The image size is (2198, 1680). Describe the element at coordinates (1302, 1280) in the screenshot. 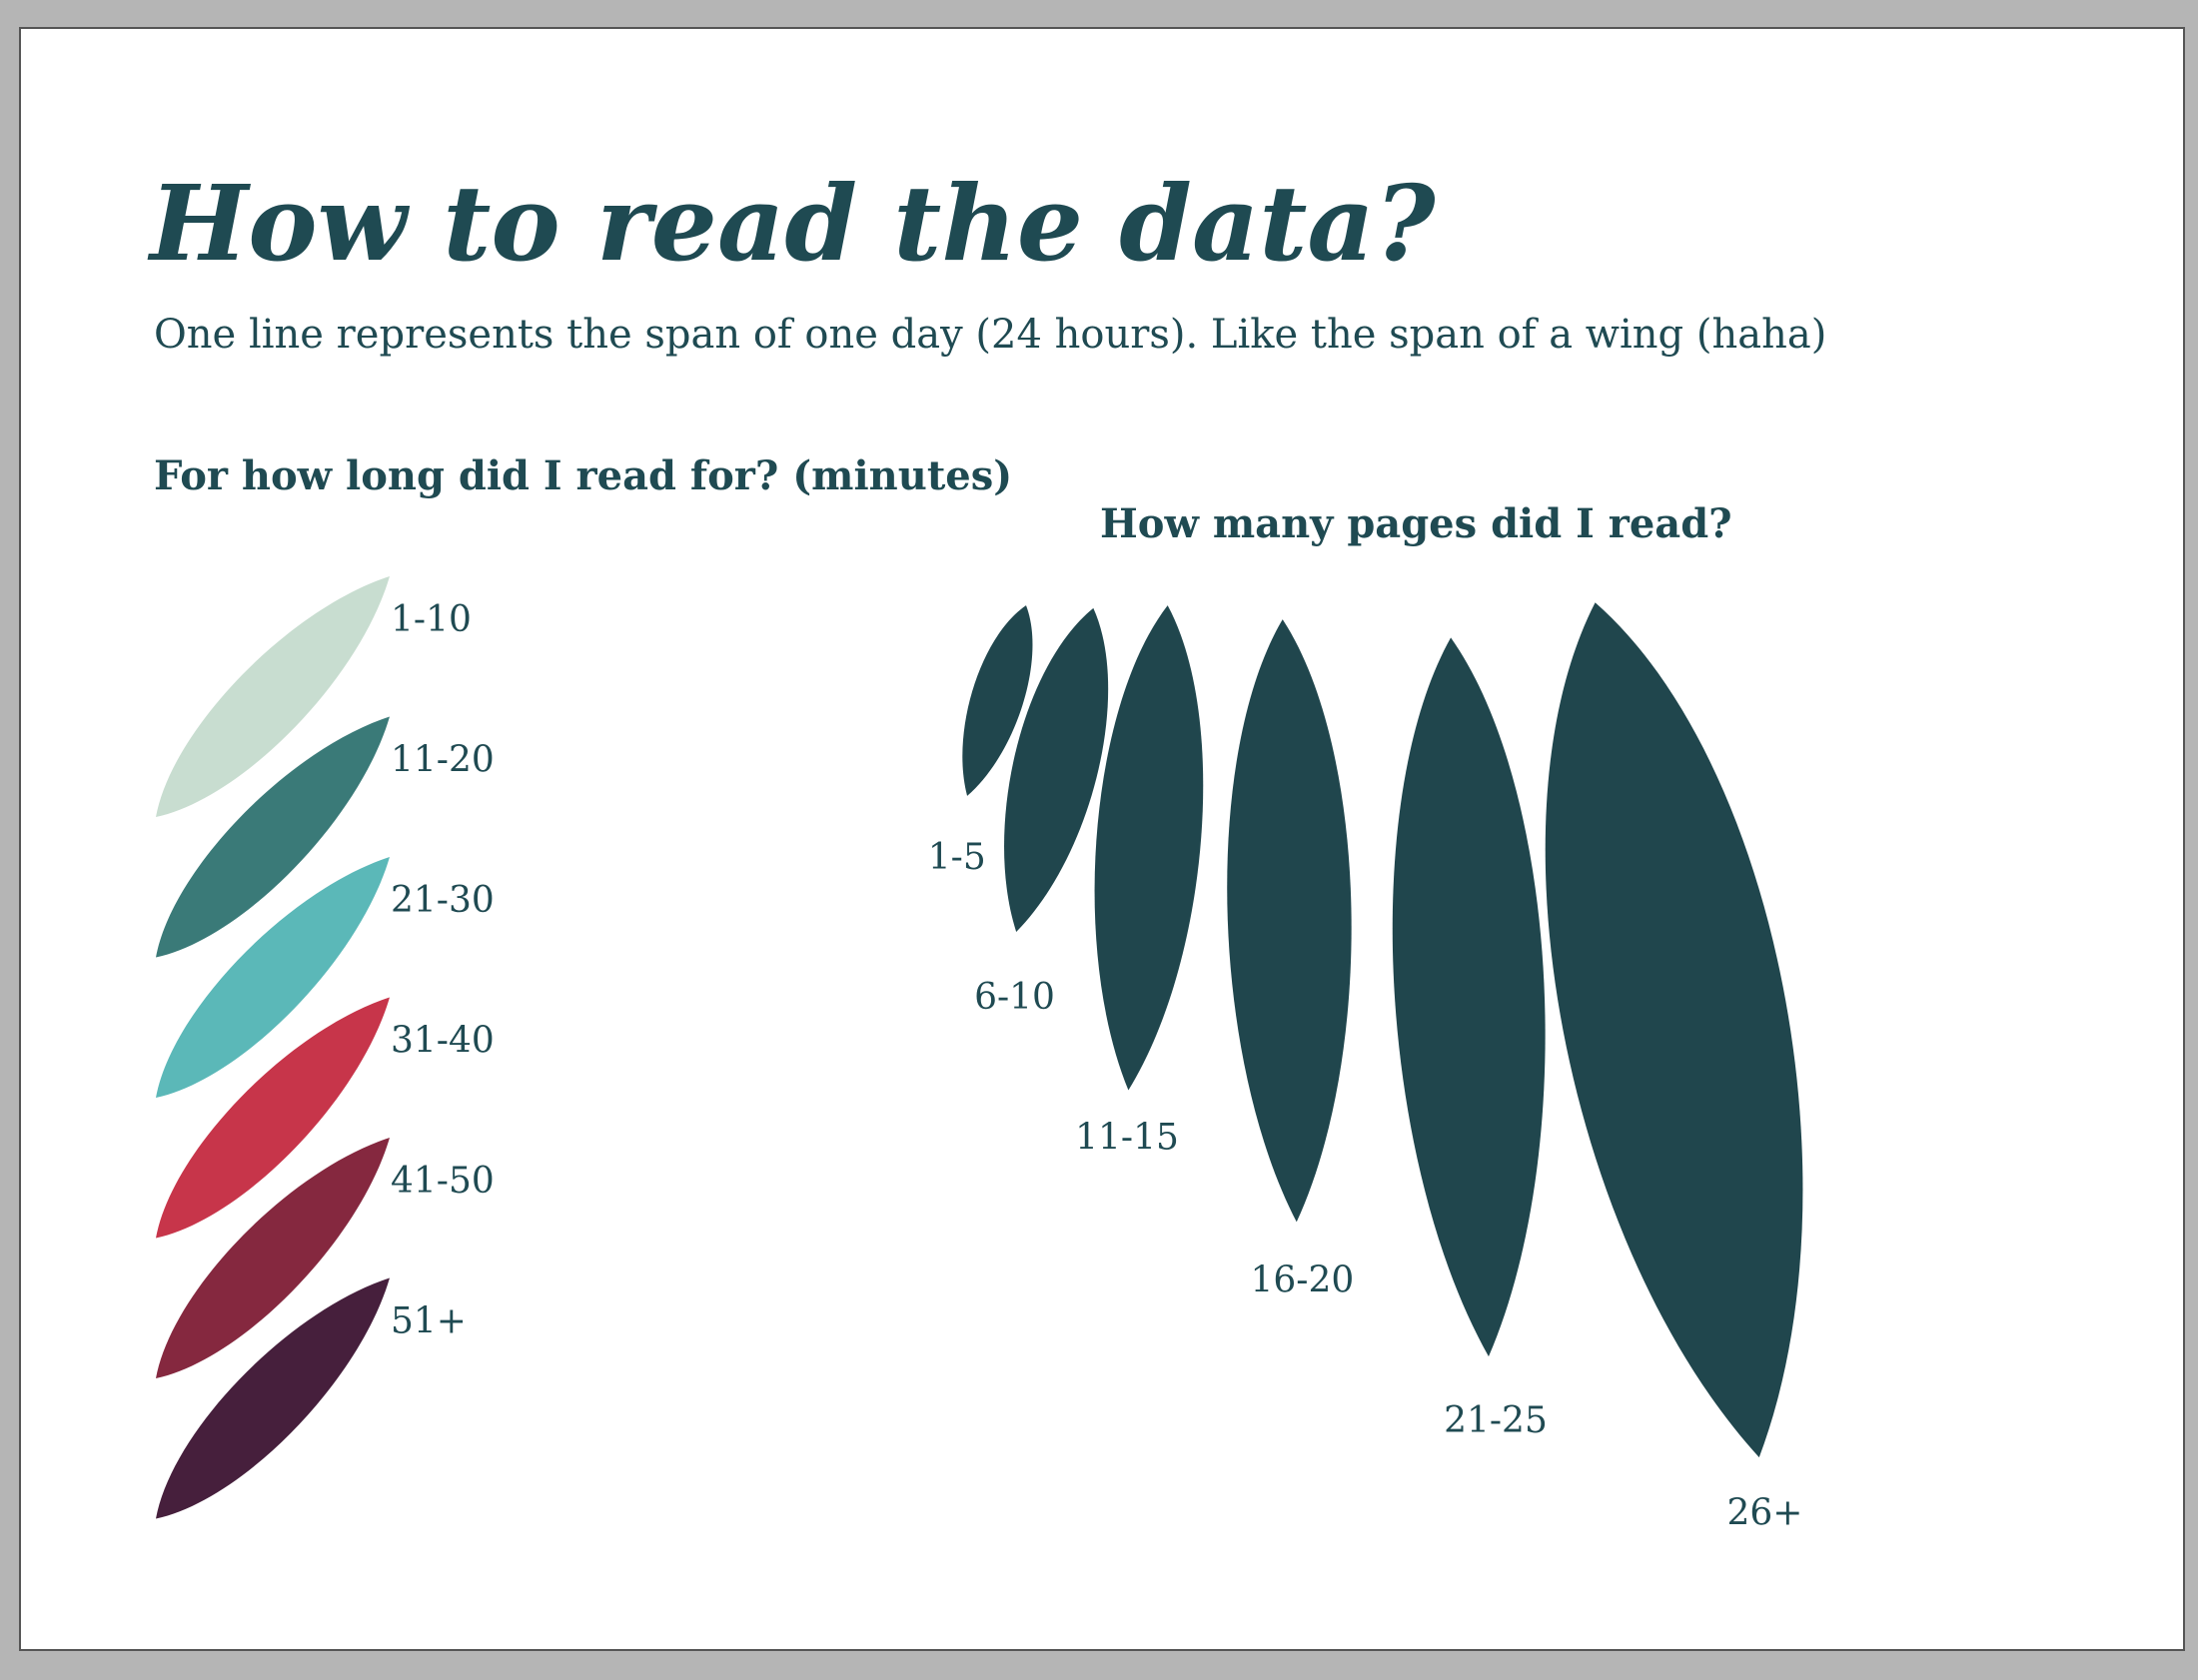

I see `pages-label: 16-20` at that location.